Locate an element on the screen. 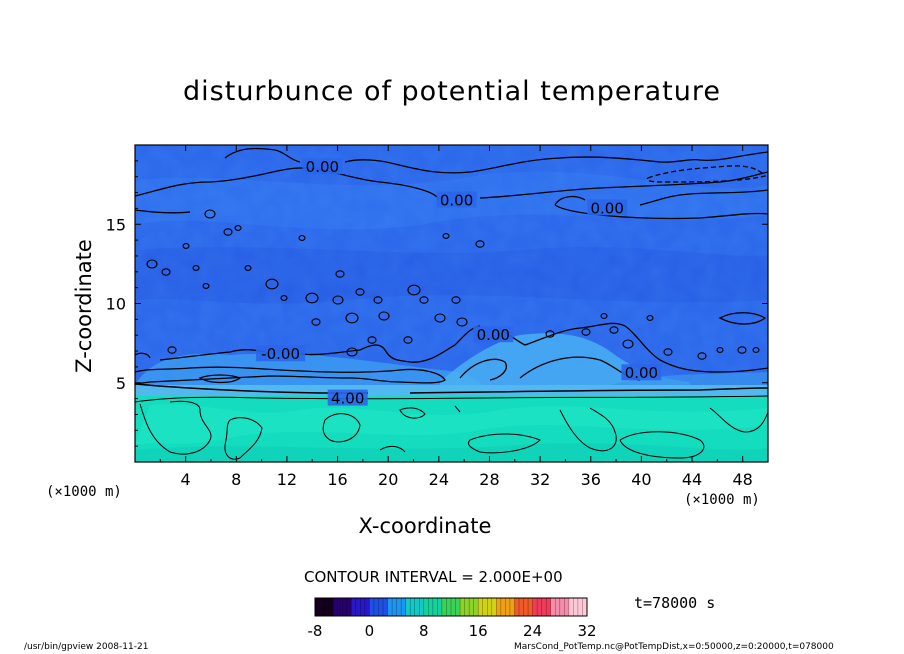  contour-interface is located at coordinates (451, 388).